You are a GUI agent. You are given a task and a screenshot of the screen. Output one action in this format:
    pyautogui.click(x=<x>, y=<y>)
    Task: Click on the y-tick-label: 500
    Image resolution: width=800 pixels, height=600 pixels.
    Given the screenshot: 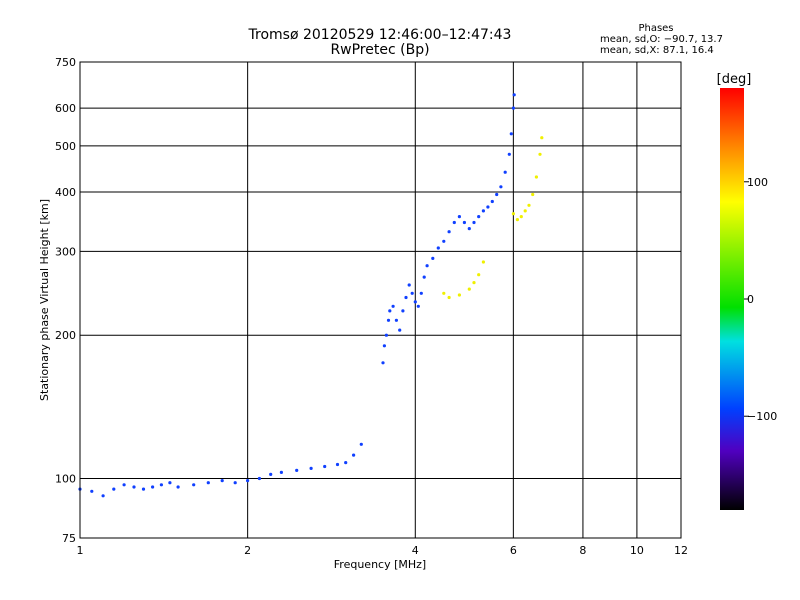 What is the action you would take?
    pyautogui.click(x=65, y=146)
    